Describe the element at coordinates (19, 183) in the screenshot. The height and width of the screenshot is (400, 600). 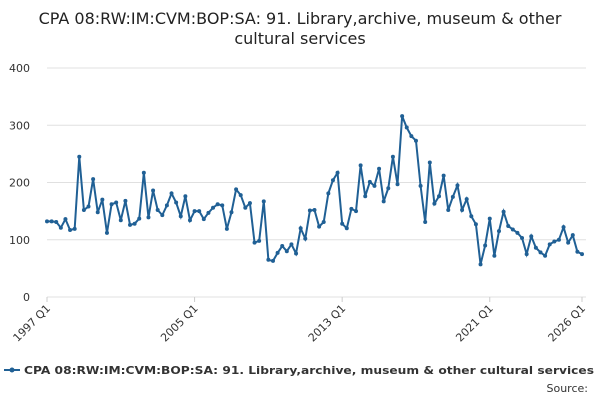
I see `y-tick-label: 200` at that location.